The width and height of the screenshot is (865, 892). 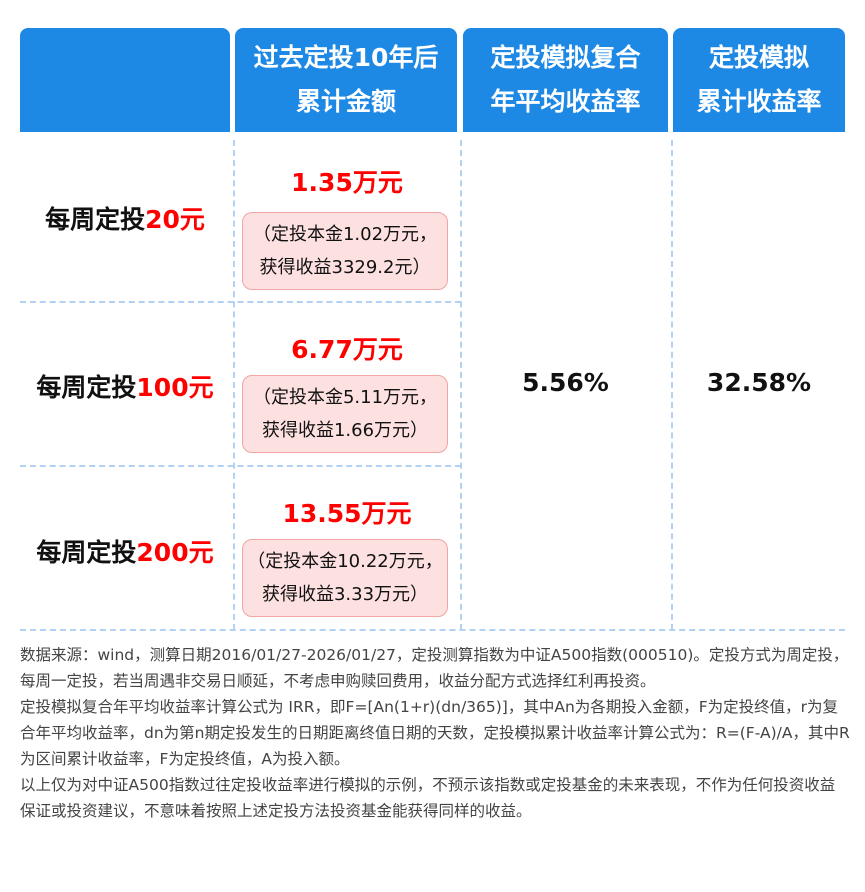 What do you see at coordinates (345, 414) in the screenshot?
I see `detail-box: （定投本金5.11万元， 获得收益1.66万元）` at bounding box center [345, 414].